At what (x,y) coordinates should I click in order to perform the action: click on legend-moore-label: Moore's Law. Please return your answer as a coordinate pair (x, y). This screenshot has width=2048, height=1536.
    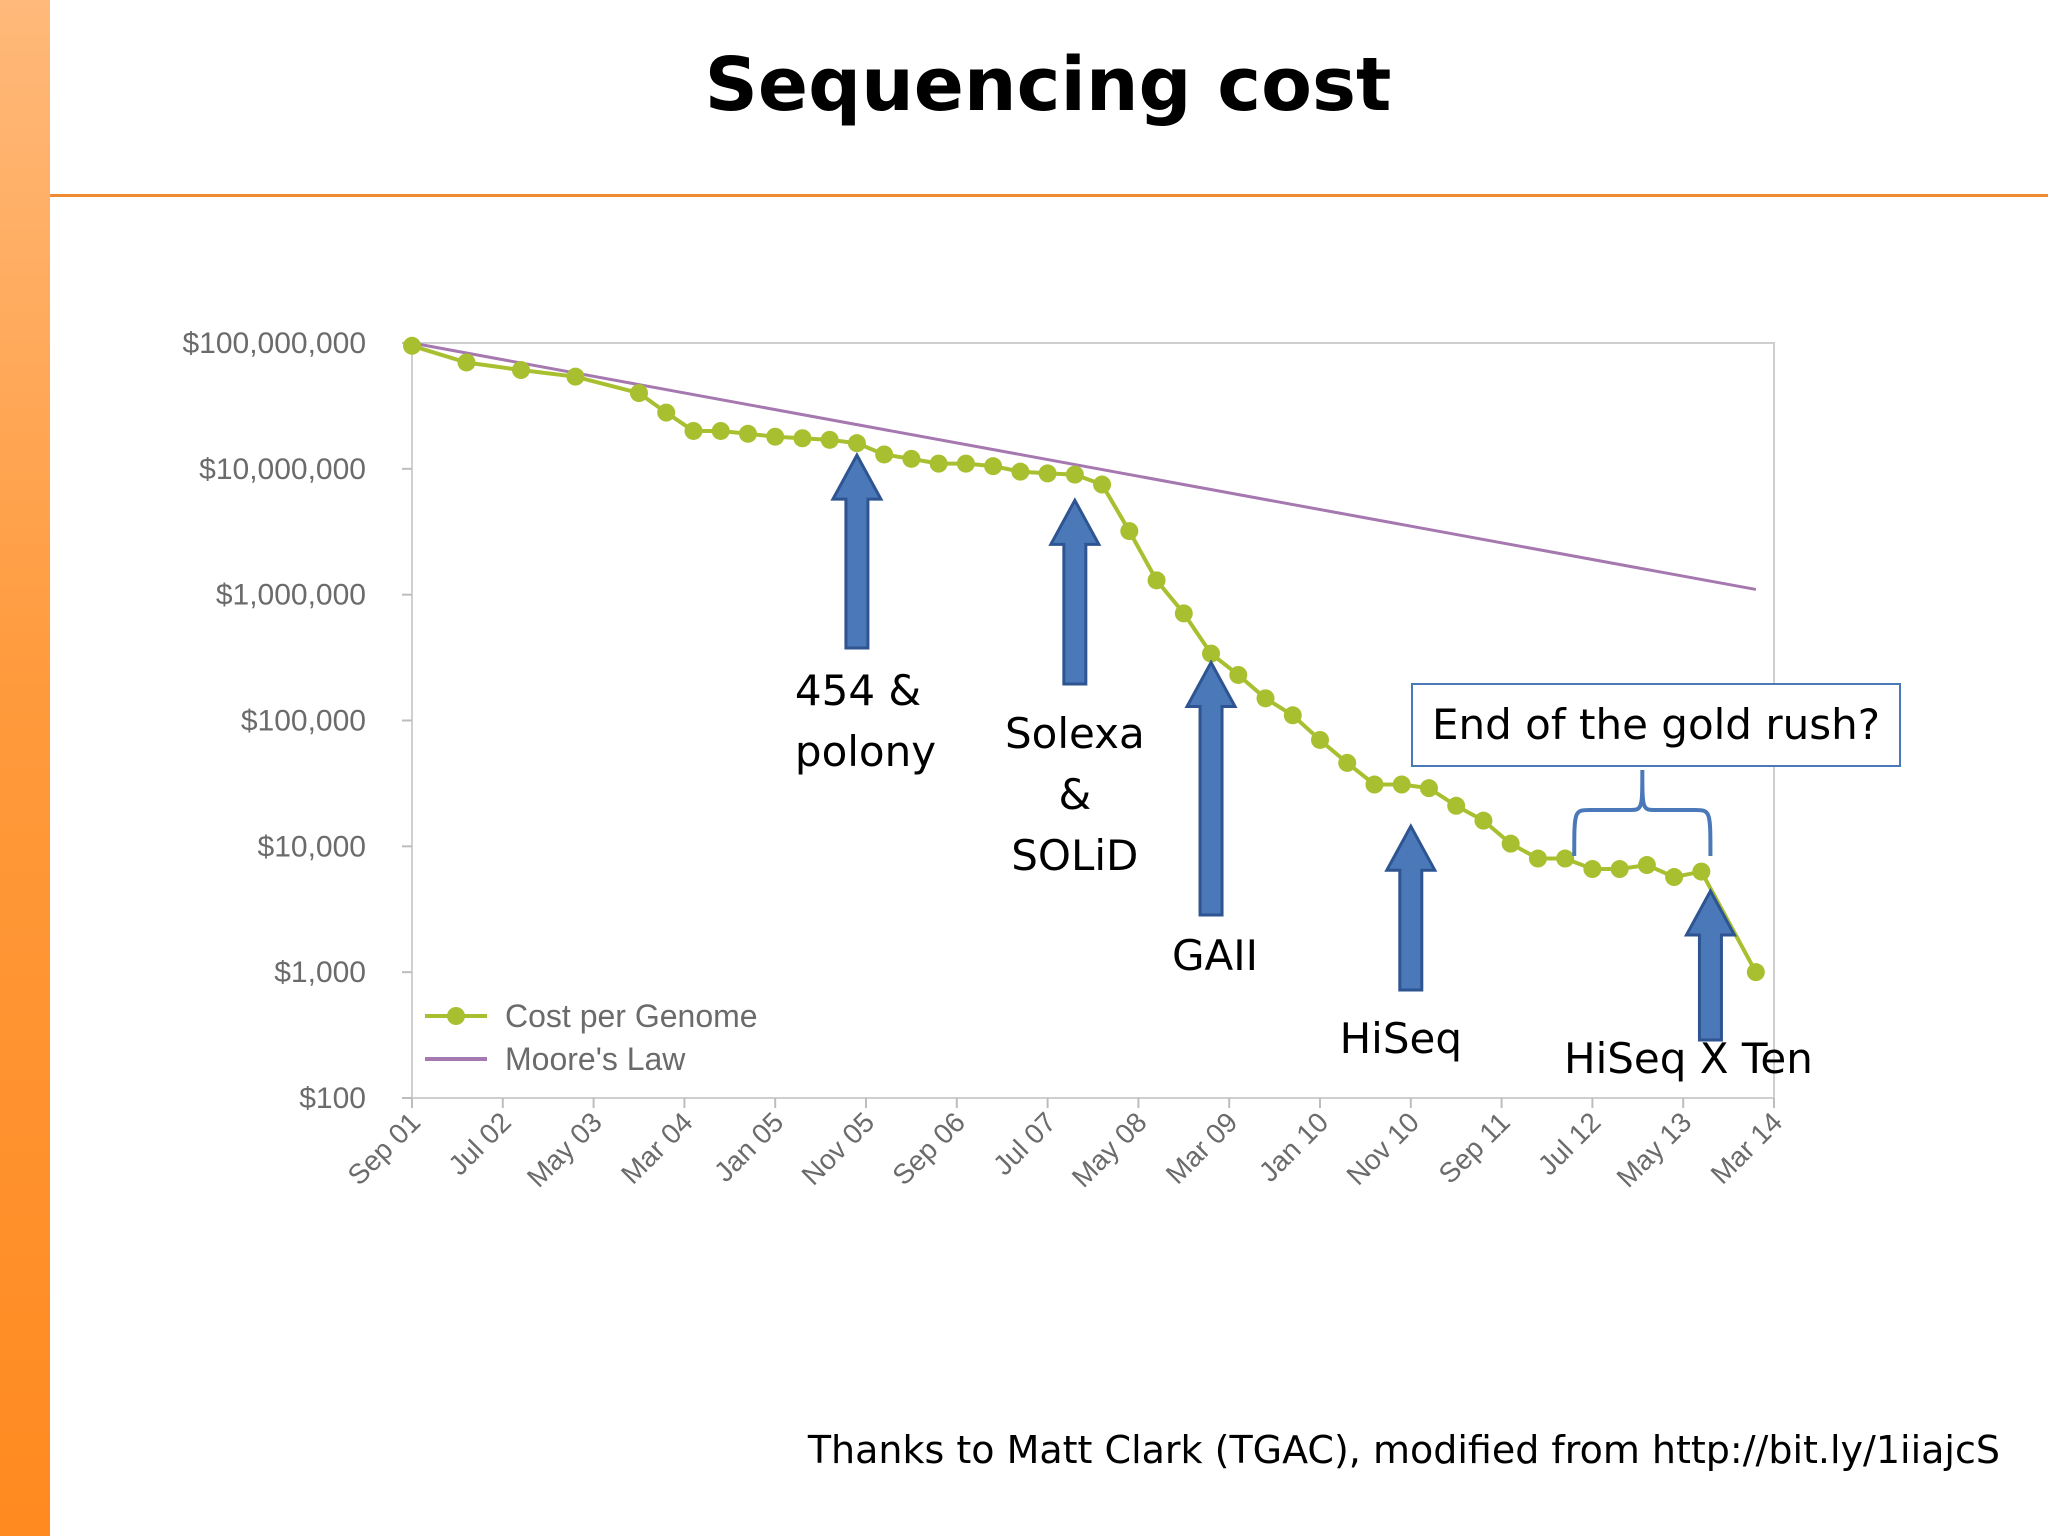
    Looking at the image, I should click on (595, 1059).